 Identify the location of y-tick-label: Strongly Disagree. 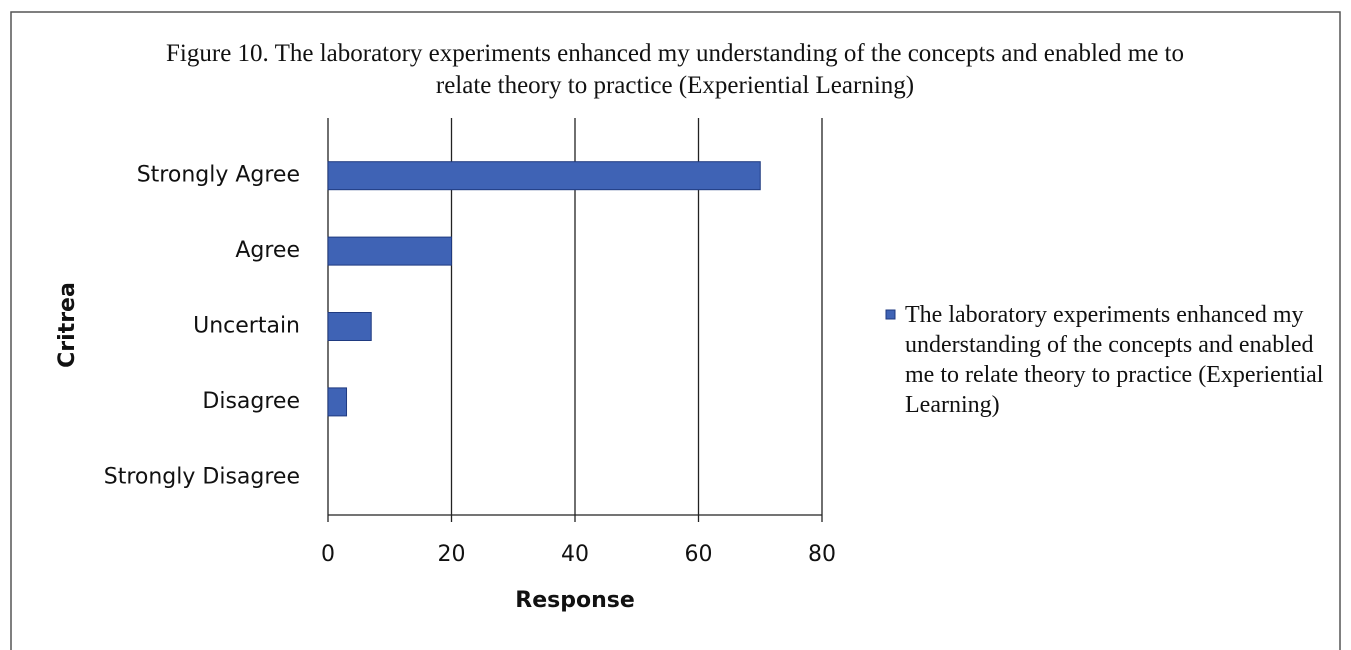
(202, 476).